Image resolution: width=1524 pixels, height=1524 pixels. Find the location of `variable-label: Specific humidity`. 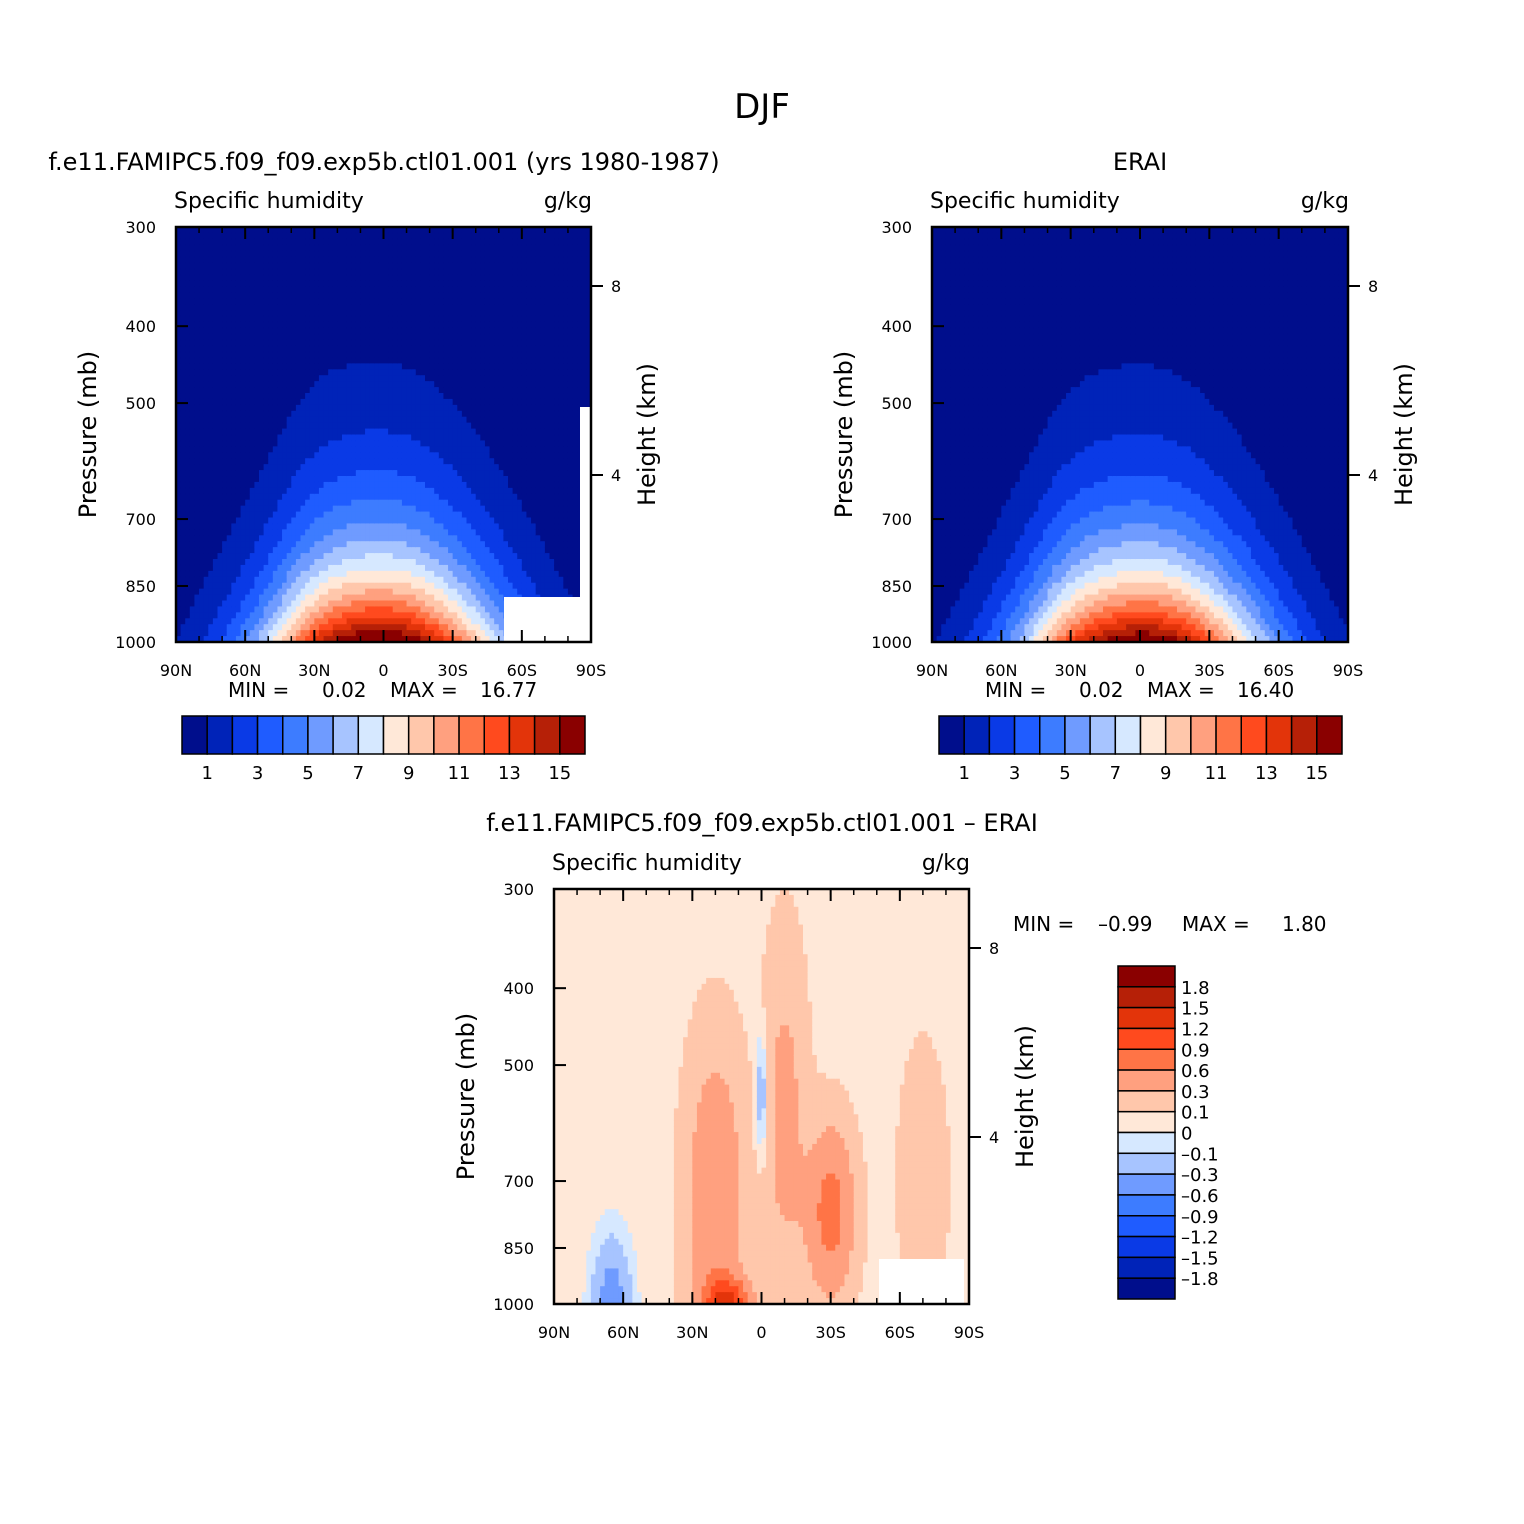

variable-label: Specific humidity is located at coordinates (269, 201).